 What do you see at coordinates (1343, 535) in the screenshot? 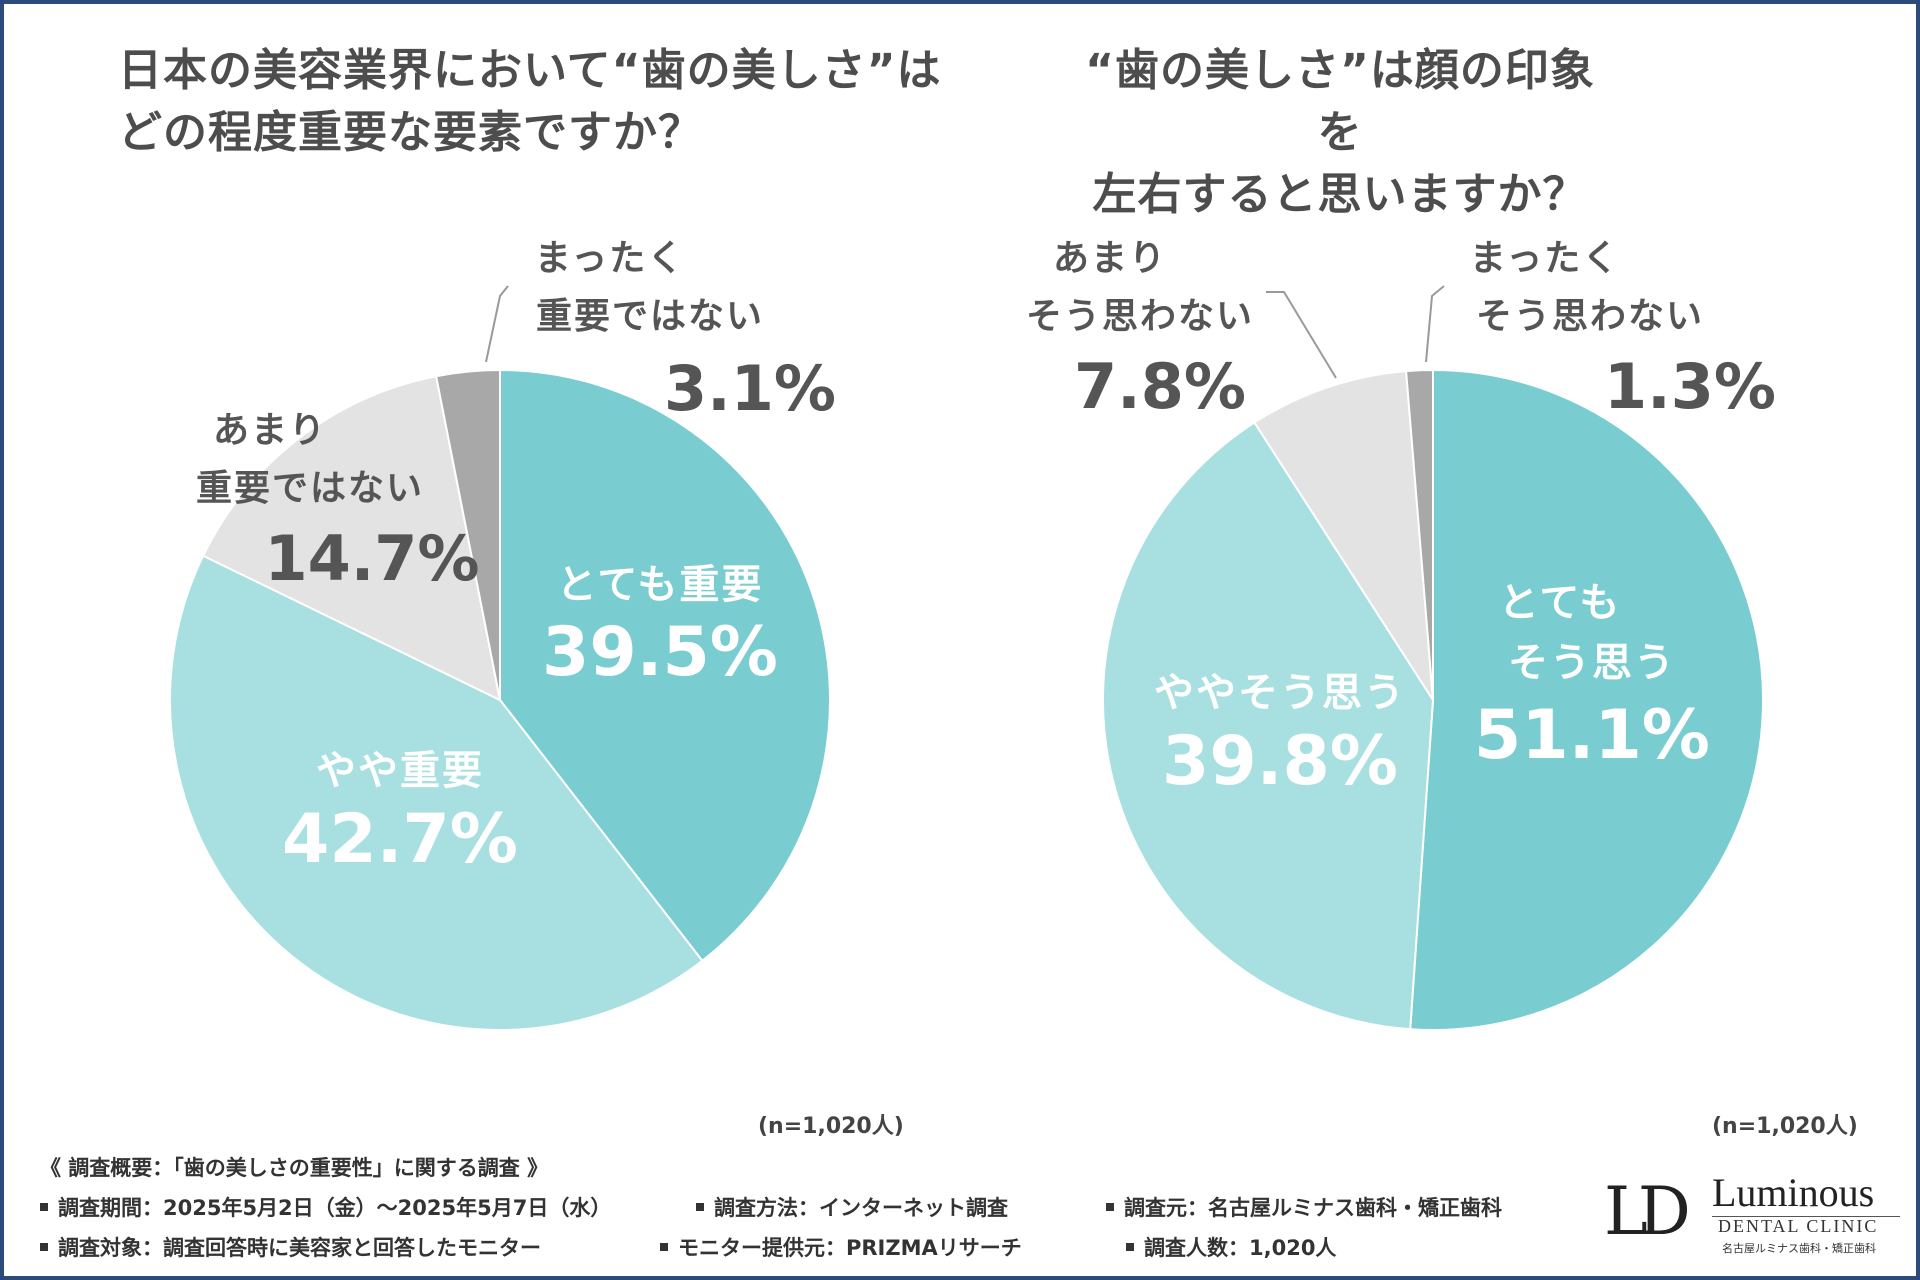
I see `pie-slice-r3` at bounding box center [1343, 535].